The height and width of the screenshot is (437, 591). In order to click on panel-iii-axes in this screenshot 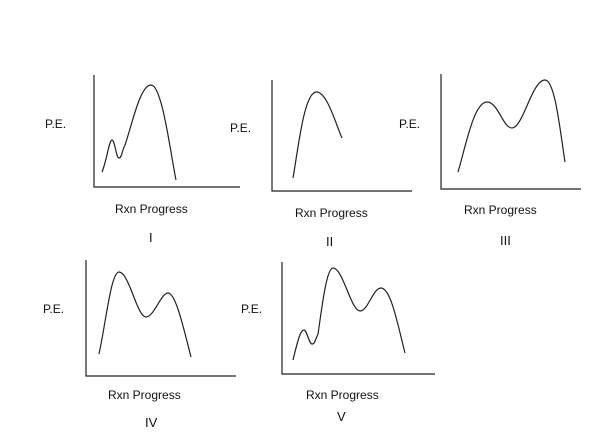, I will do `click(510, 132)`.